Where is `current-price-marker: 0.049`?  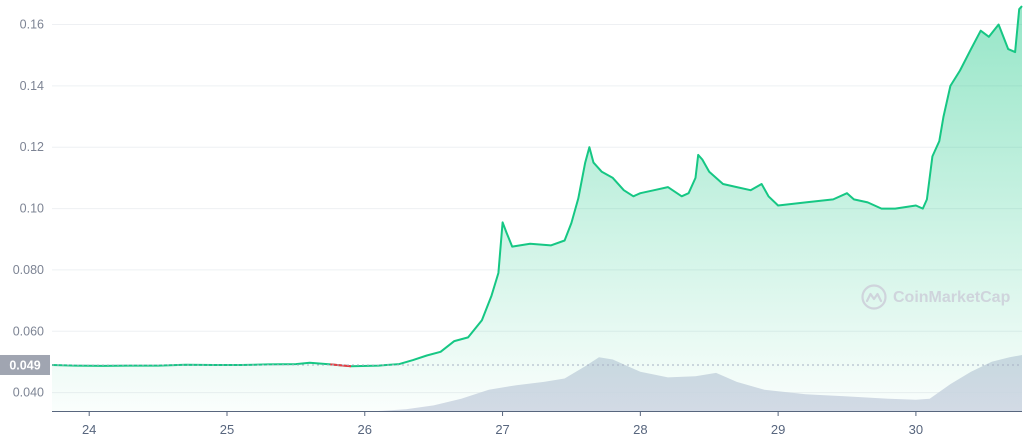 current-price-marker: 0.049 is located at coordinates (511, 364).